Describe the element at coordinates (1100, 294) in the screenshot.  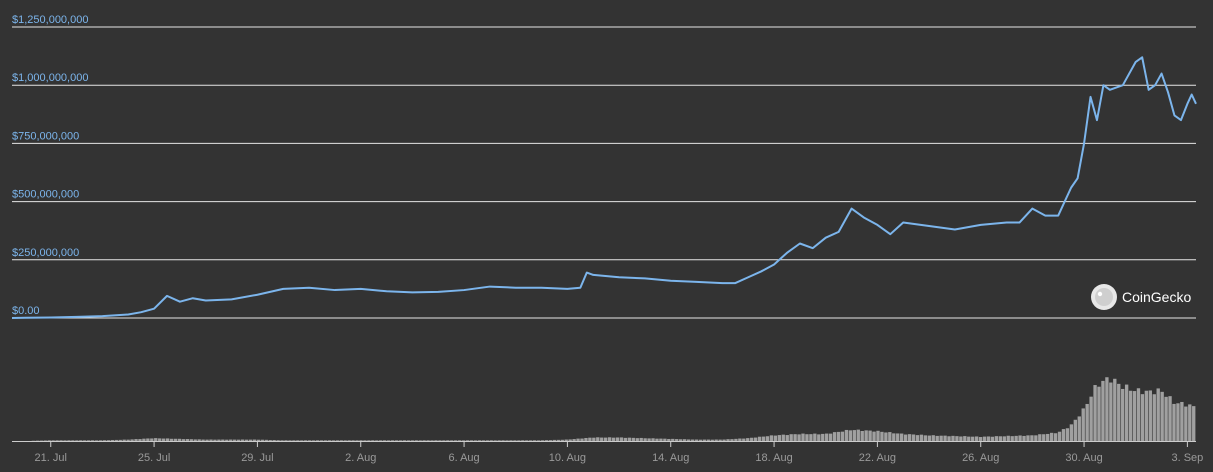
I see `gecko-icon-eye` at that location.